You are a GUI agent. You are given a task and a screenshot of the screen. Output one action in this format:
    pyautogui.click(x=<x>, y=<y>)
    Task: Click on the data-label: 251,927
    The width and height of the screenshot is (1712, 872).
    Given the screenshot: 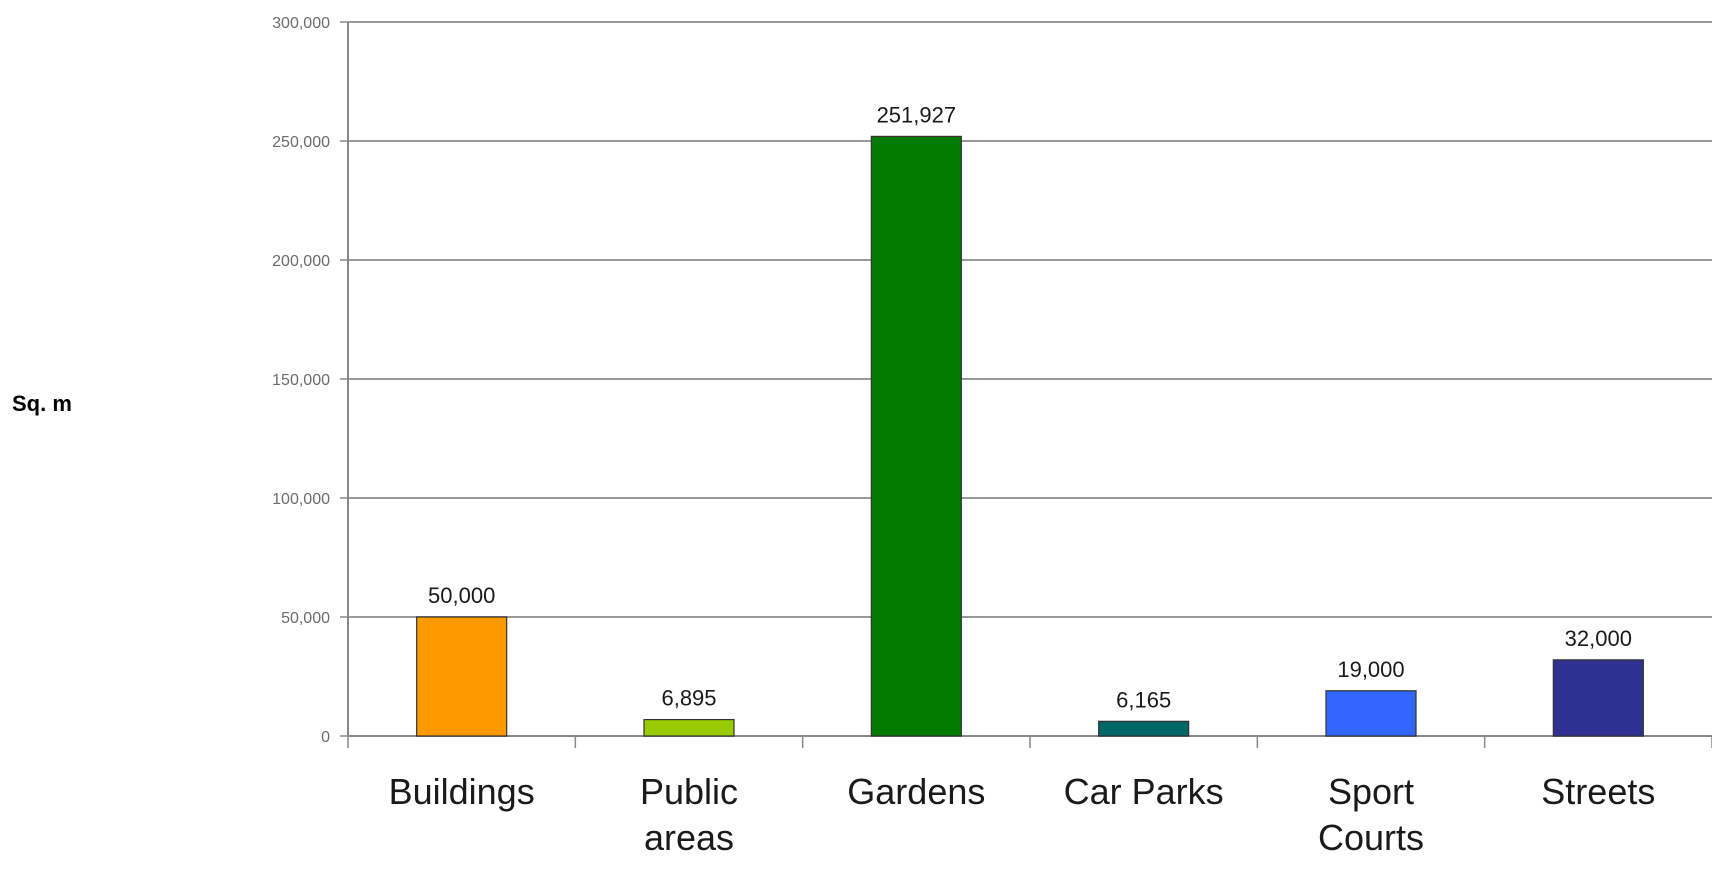 What is the action you would take?
    pyautogui.click(x=917, y=114)
    